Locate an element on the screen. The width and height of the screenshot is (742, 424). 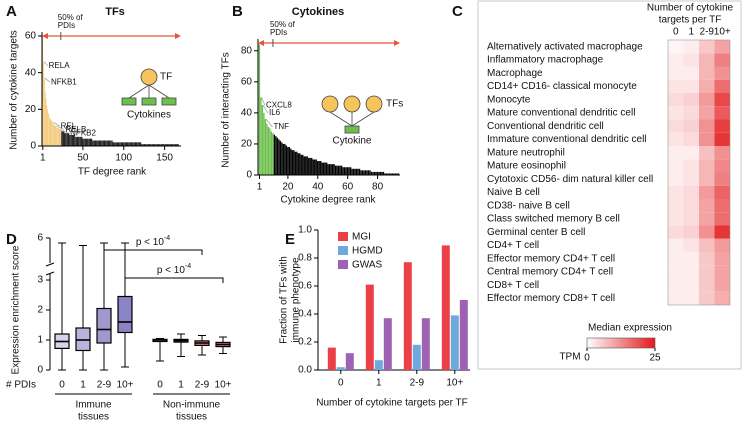
colorbar-title: Median expression is located at coordinates (630, 328).